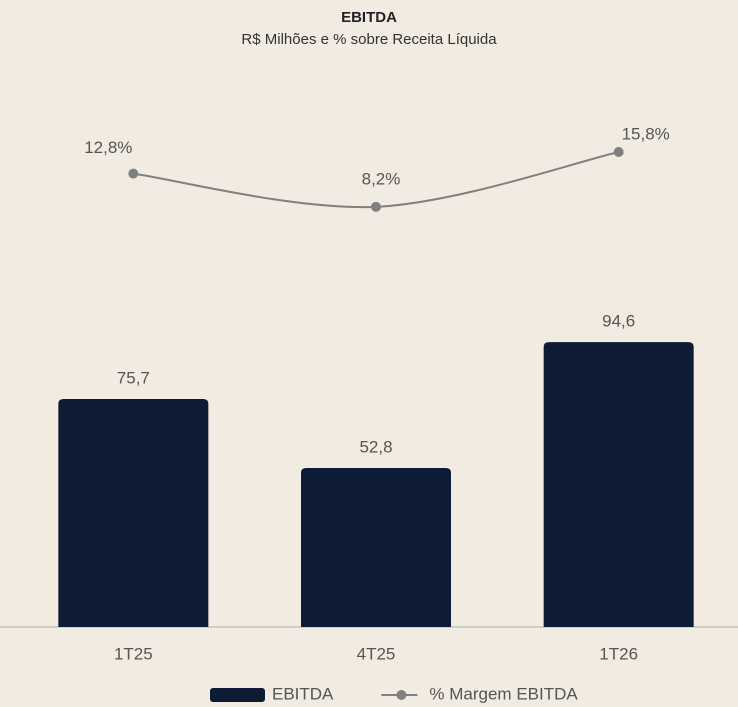 The width and height of the screenshot is (738, 707). I want to click on x-tick-label: 1T26, so click(618, 653).